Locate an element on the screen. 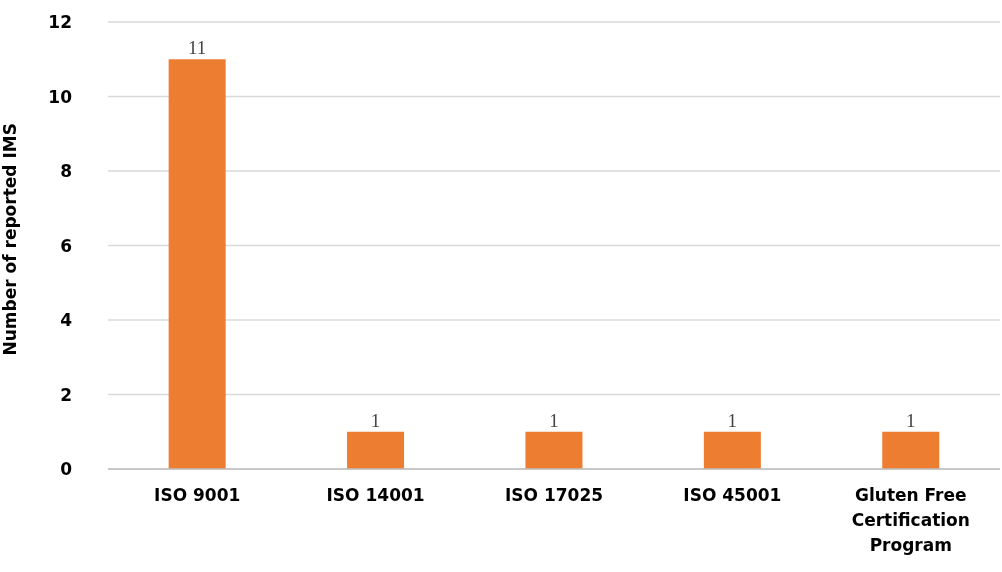  y-tick-label: 6 is located at coordinates (66, 245).